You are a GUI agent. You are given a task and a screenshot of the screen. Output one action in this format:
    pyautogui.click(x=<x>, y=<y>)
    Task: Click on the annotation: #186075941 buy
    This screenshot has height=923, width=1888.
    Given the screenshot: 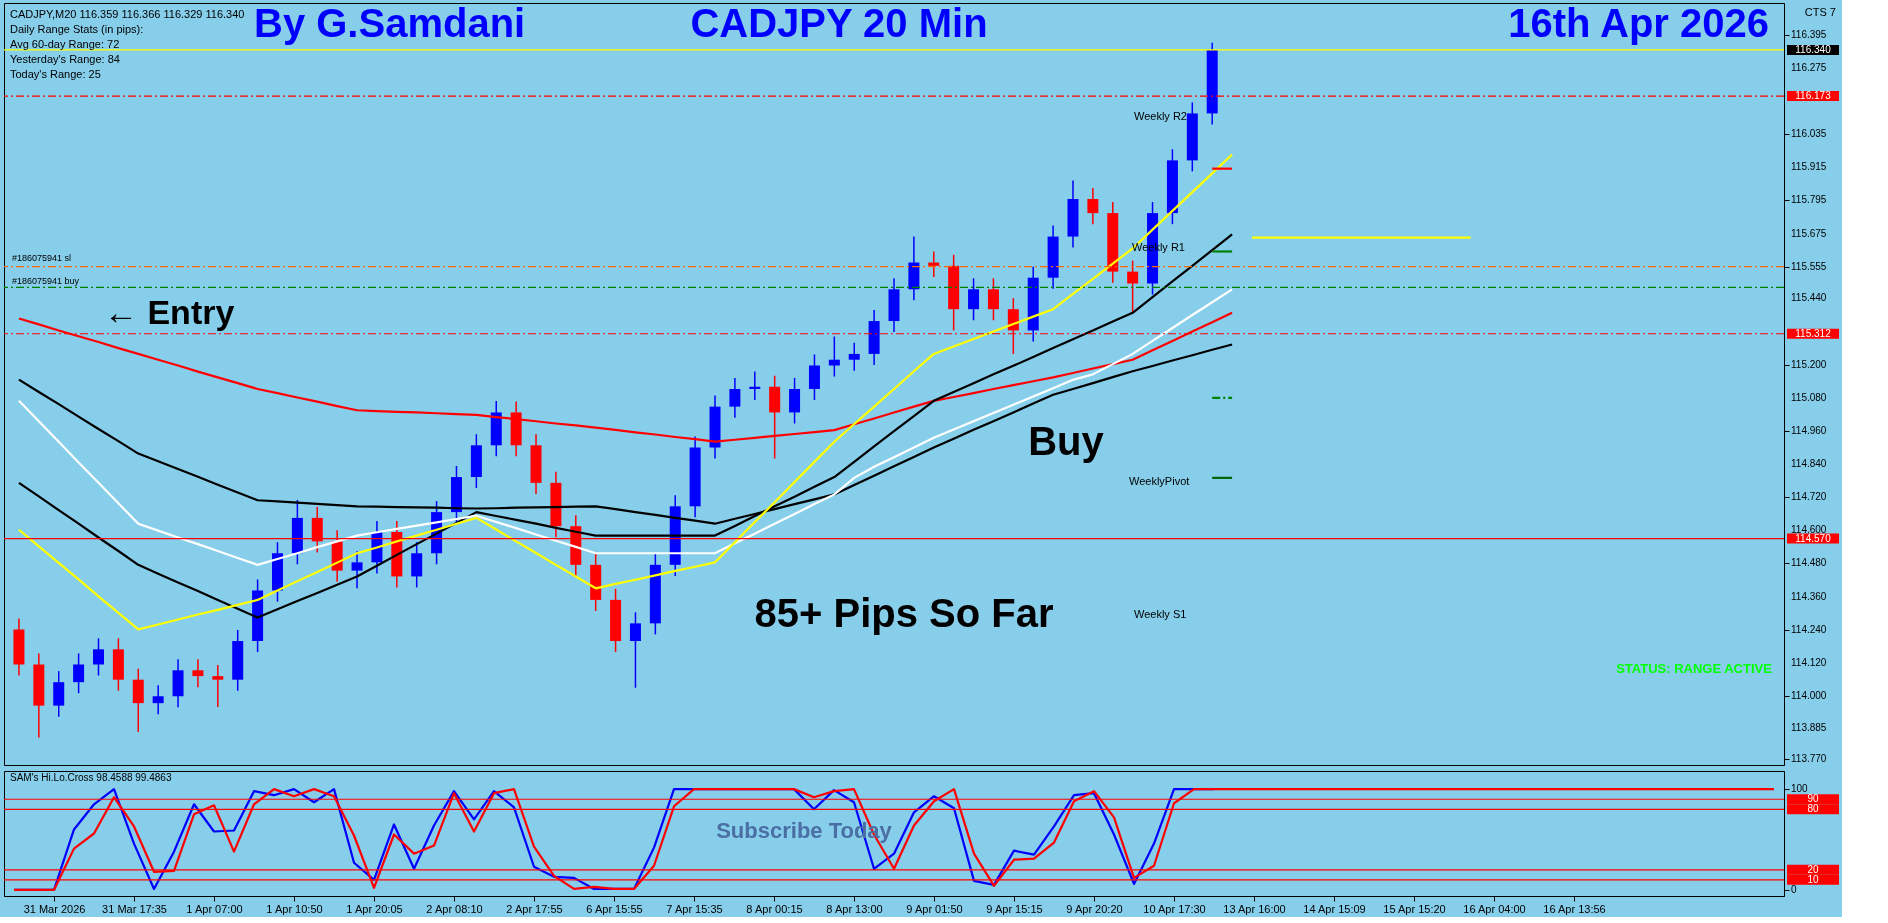 What is the action you would take?
    pyautogui.click(x=46, y=281)
    